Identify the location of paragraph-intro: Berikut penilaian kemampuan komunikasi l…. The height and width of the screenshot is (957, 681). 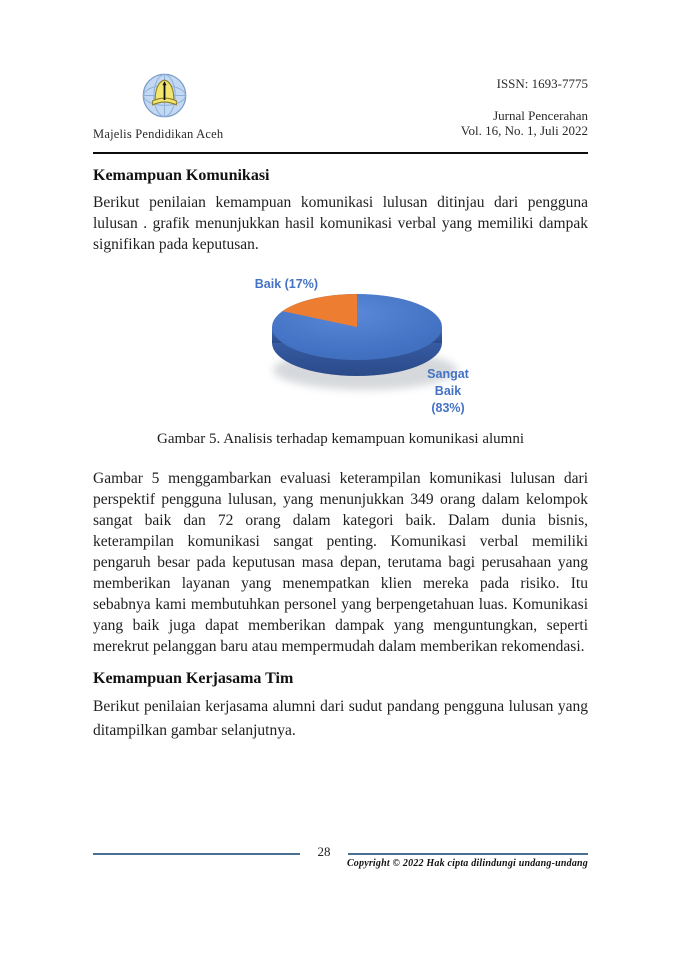
(340, 223).